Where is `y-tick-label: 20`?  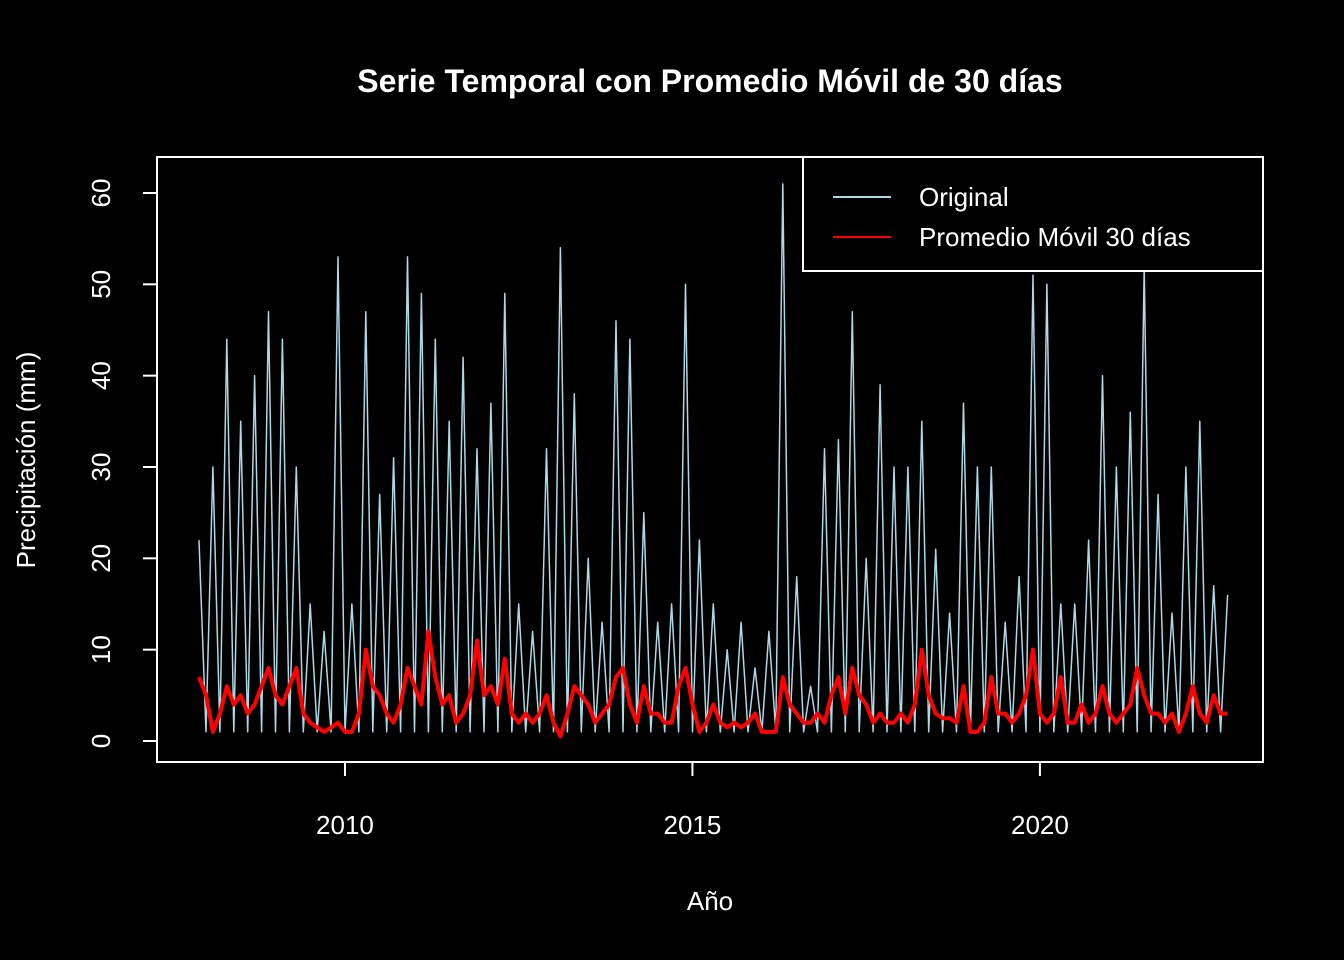
y-tick-label: 20 is located at coordinates (101, 558).